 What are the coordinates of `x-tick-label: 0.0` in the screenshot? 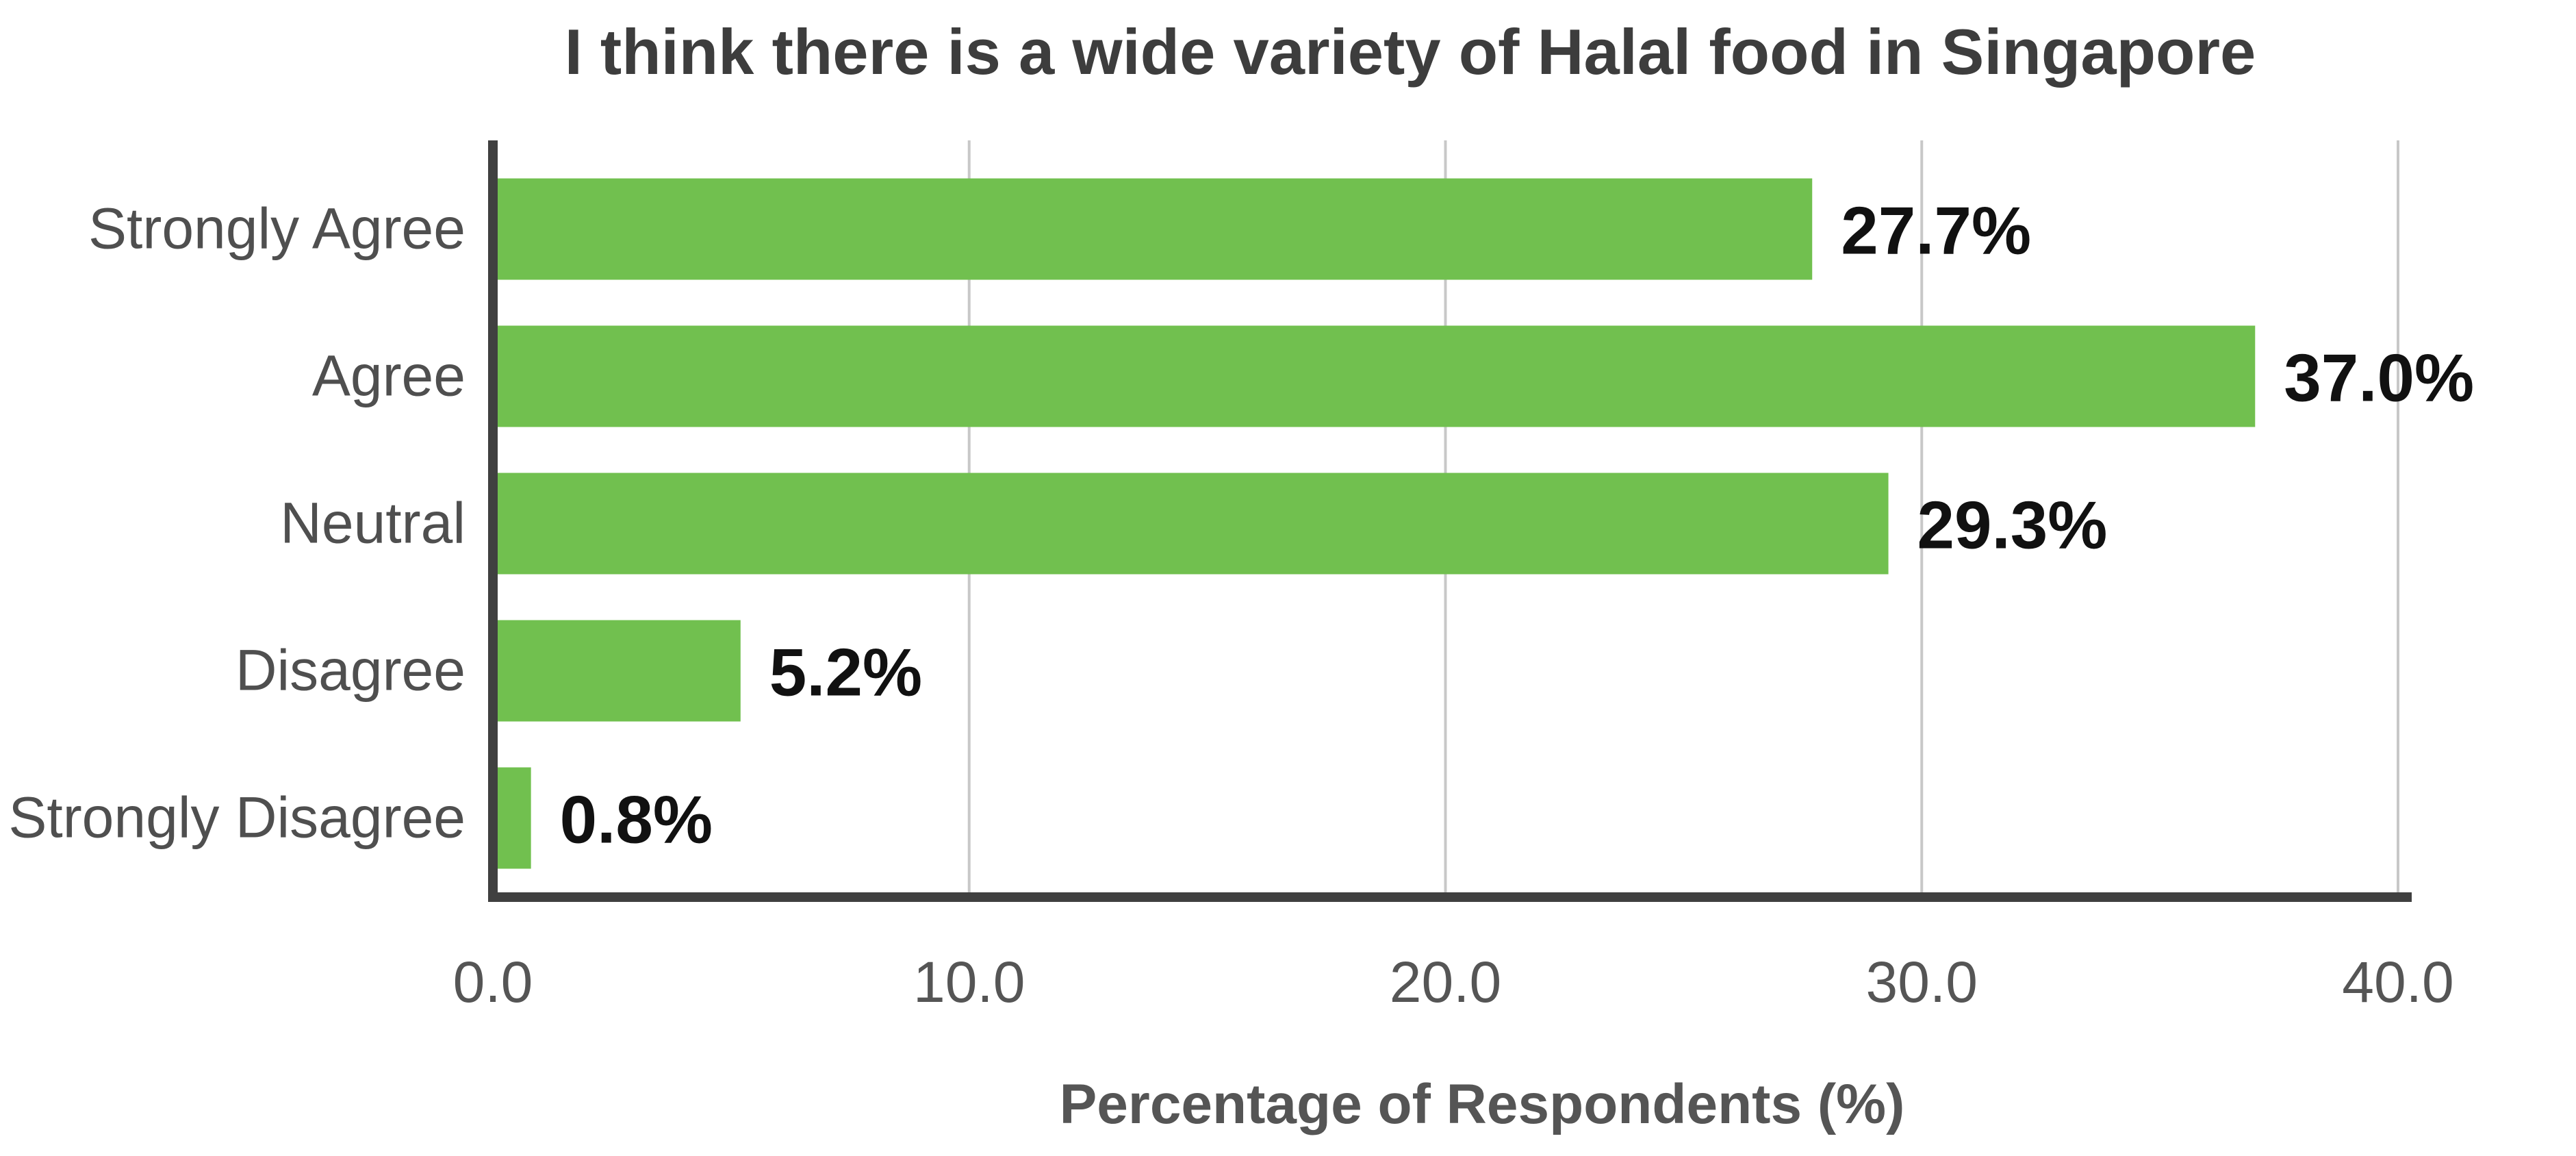 It's located at (493, 982).